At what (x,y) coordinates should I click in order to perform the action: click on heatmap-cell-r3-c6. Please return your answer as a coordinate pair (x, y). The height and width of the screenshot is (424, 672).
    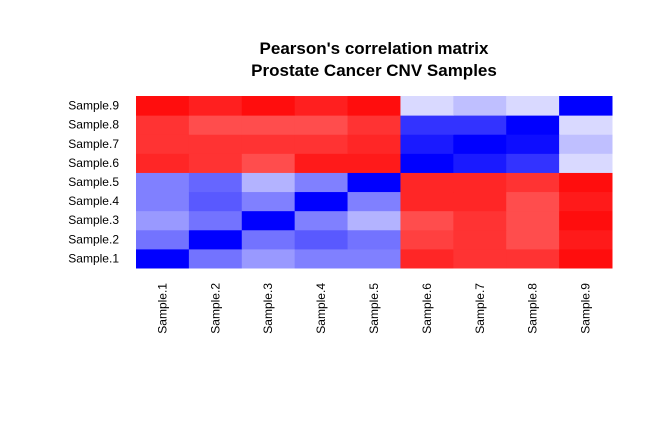
    Looking at the image, I should click on (427, 220).